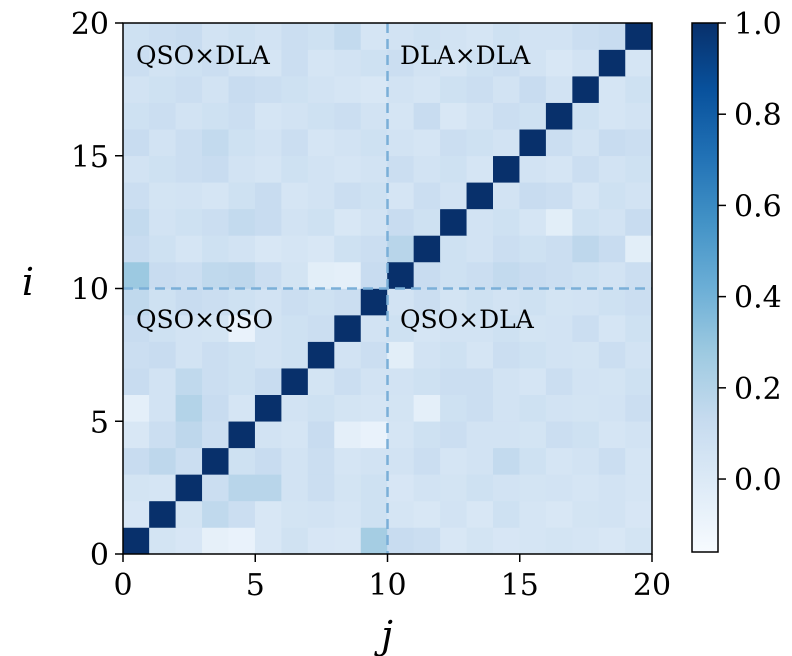  What do you see at coordinates (255, 585) in the screenshot?
I see `x-tick-label: 5` at bounding box center [255, 585].